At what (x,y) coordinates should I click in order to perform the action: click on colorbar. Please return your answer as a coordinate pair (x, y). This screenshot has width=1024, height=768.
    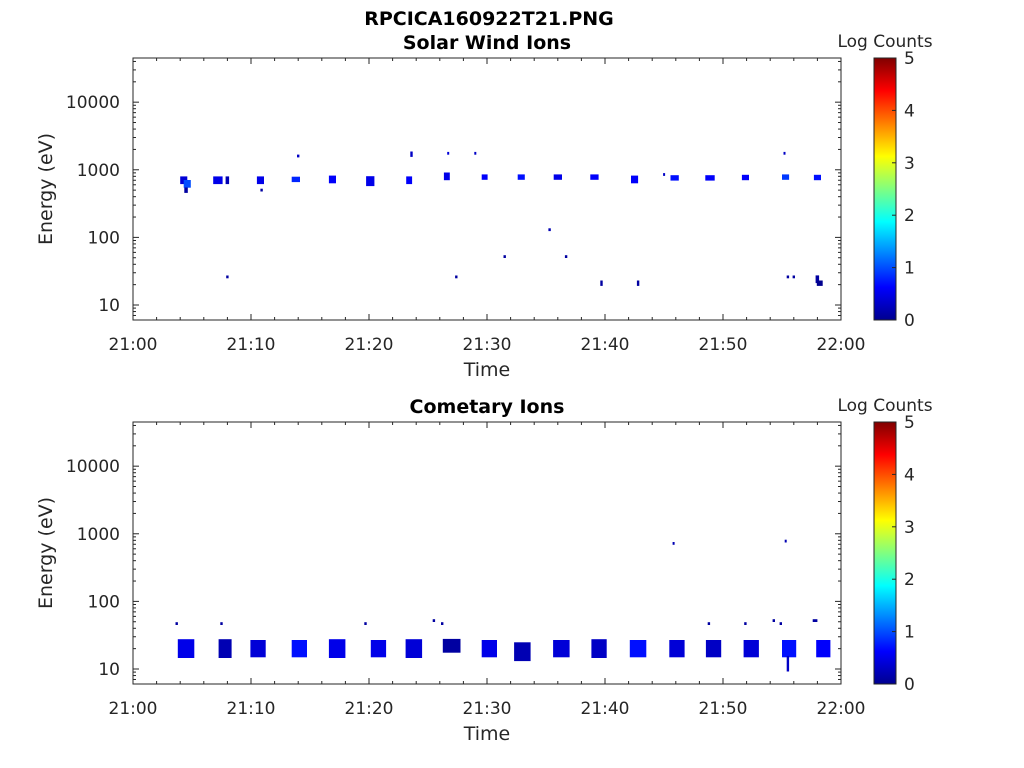
    Looking at the image, I should click on (885, 189).